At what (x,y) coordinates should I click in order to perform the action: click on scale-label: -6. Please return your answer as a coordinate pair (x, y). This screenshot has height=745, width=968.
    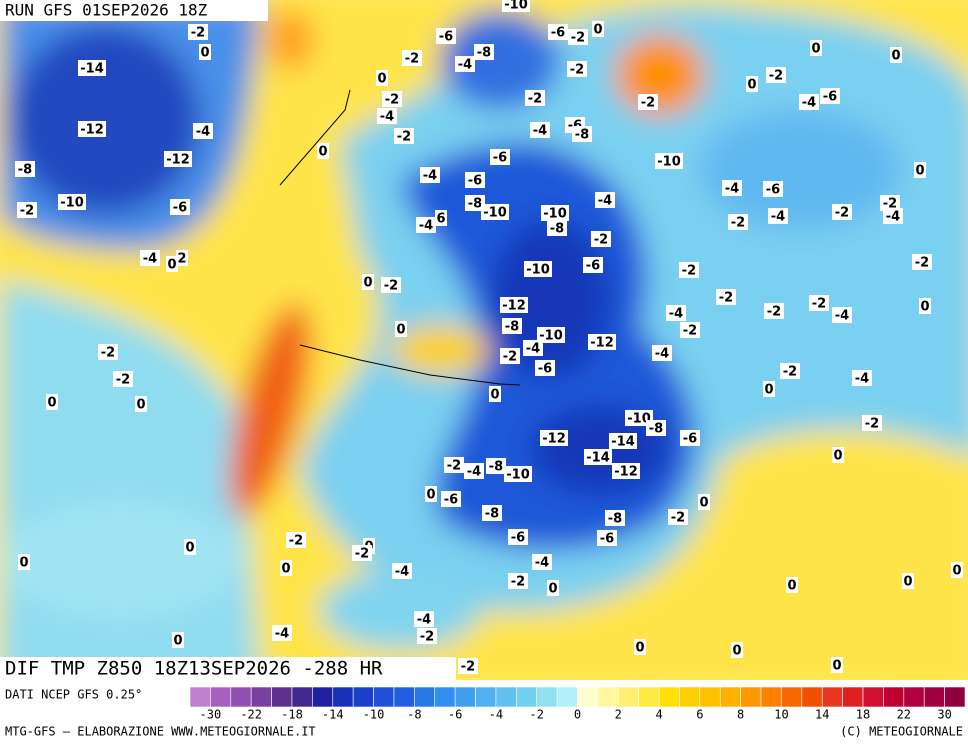
    Looking at the image, I should click on (455, 715).